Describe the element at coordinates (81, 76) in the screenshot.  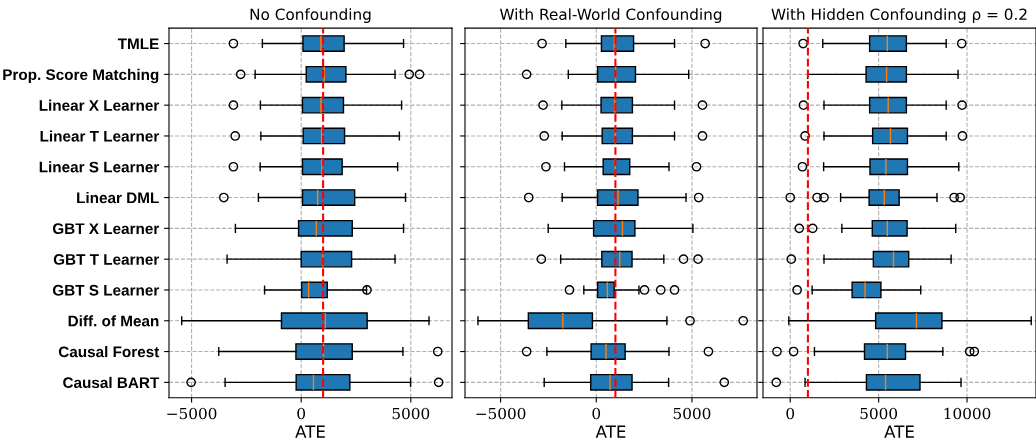
I see `y-tick-label: Prop. Score Matching` at that location.